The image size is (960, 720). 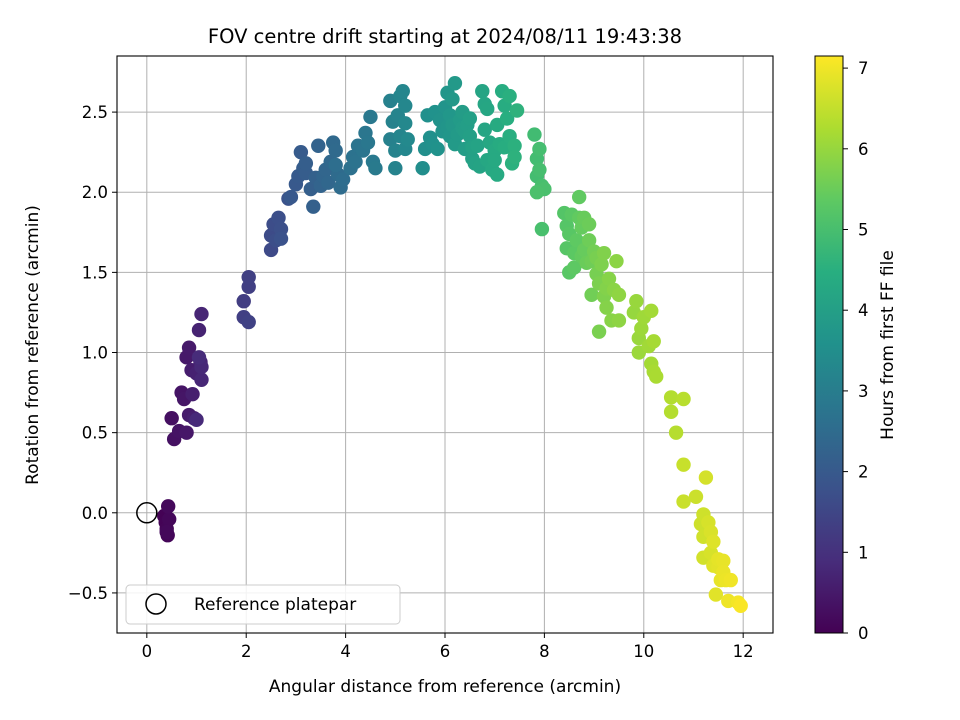 What do you see at coordinates (863, 68) in the screenshot?
I see `colorbar-tick-label: 7` at bounding box center [863, 68].